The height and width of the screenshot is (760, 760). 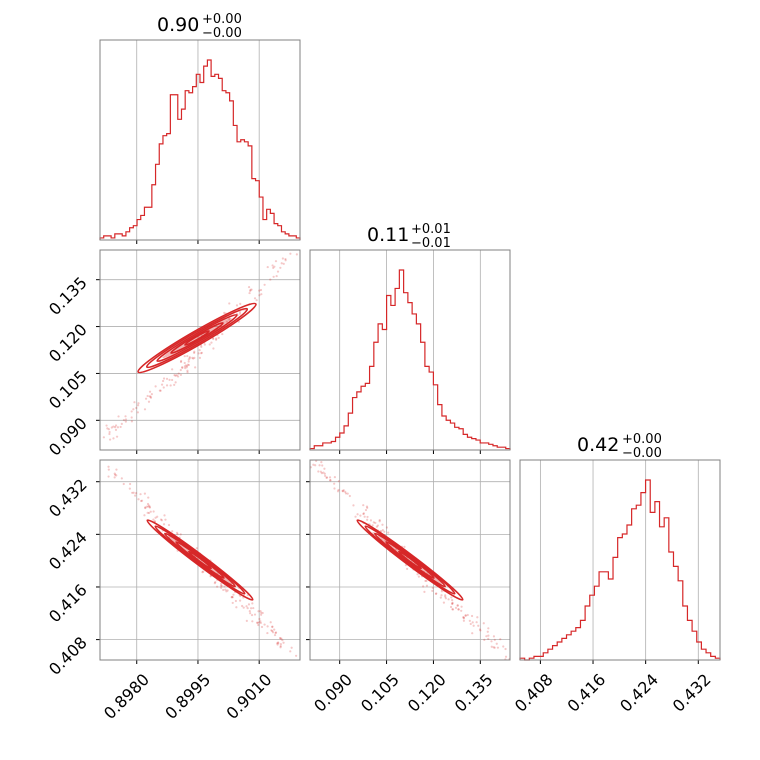 I want to click on title-param-1: 0.90 +0.00 −0.00, so click(x=199, y=26).